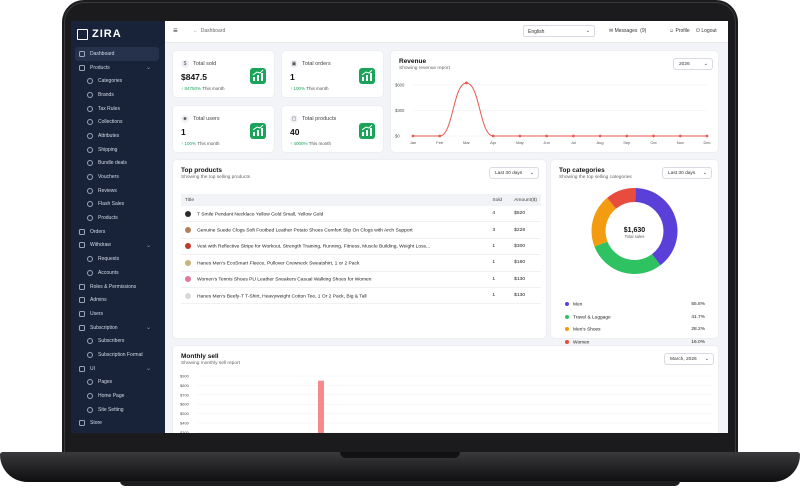 Image resolution: width=800 pixels, height=488 pixels. Describe the element at coordinates (118, 369) in the screenshot. I see `sidebar-item-ui: UI ⌄` at that location.